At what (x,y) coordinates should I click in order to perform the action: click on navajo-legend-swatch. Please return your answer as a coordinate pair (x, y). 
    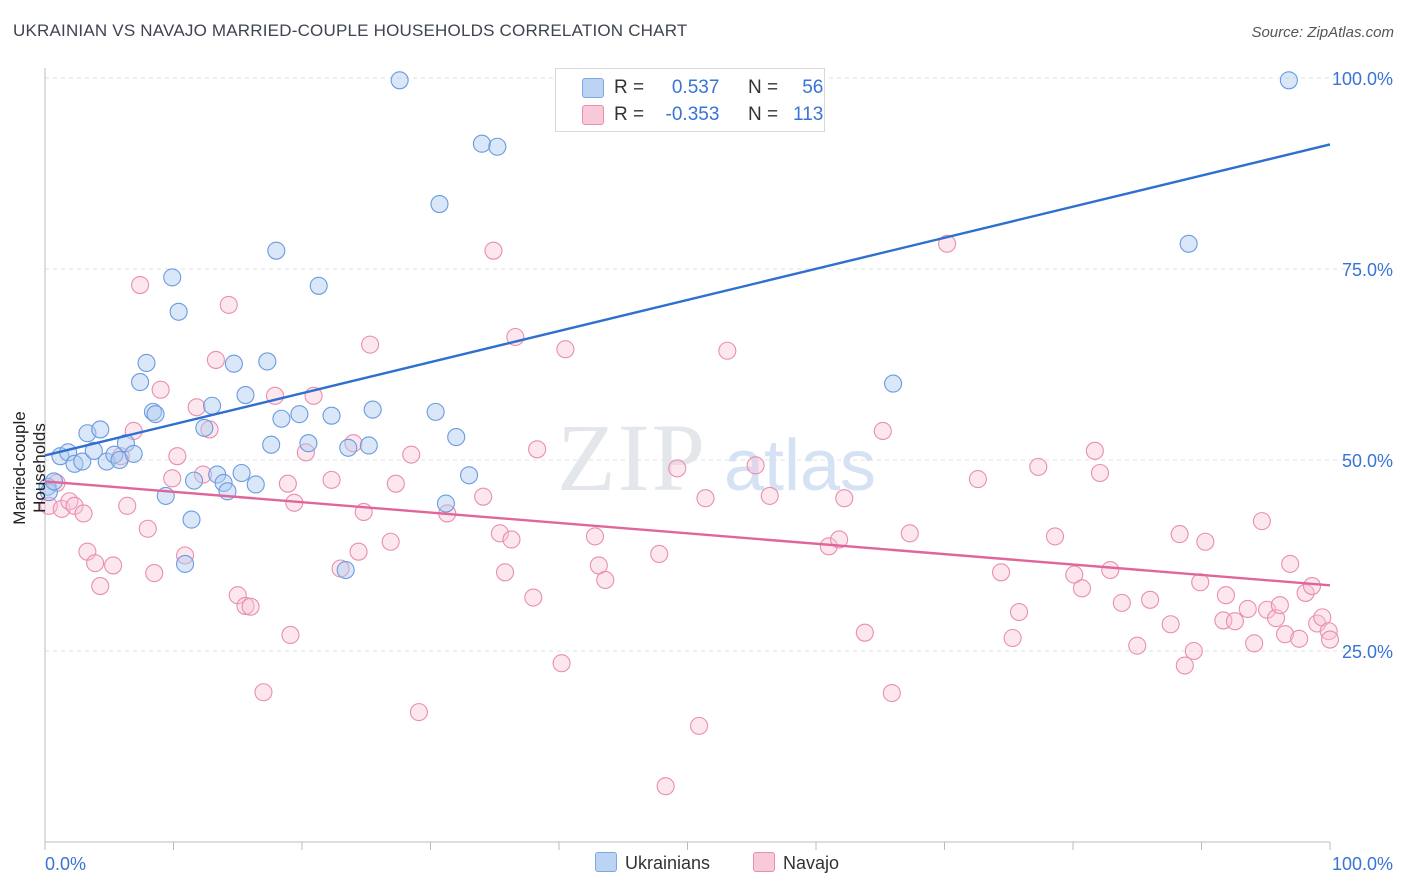
    Looking at the image, I should click on (764, 862).